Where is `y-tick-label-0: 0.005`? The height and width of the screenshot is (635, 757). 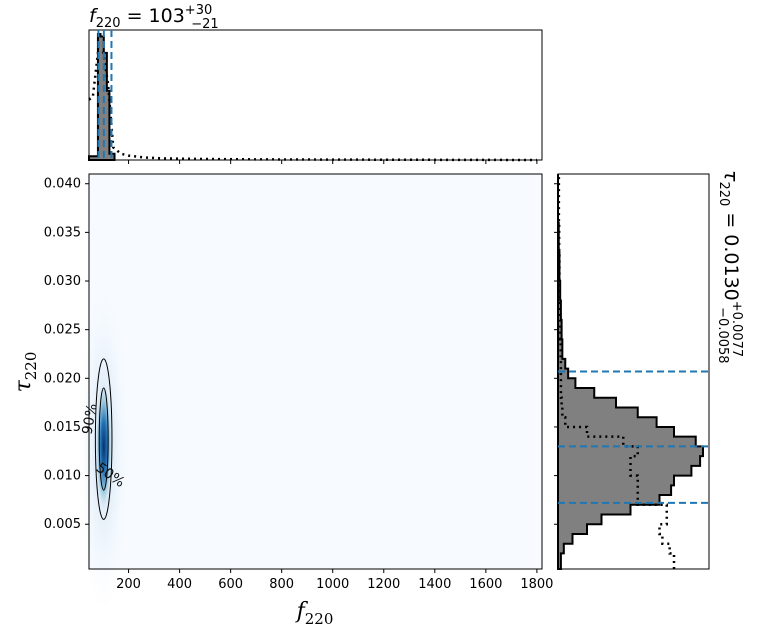
y-tick-label-0: 0.005 is located at coordinates (62, 524).